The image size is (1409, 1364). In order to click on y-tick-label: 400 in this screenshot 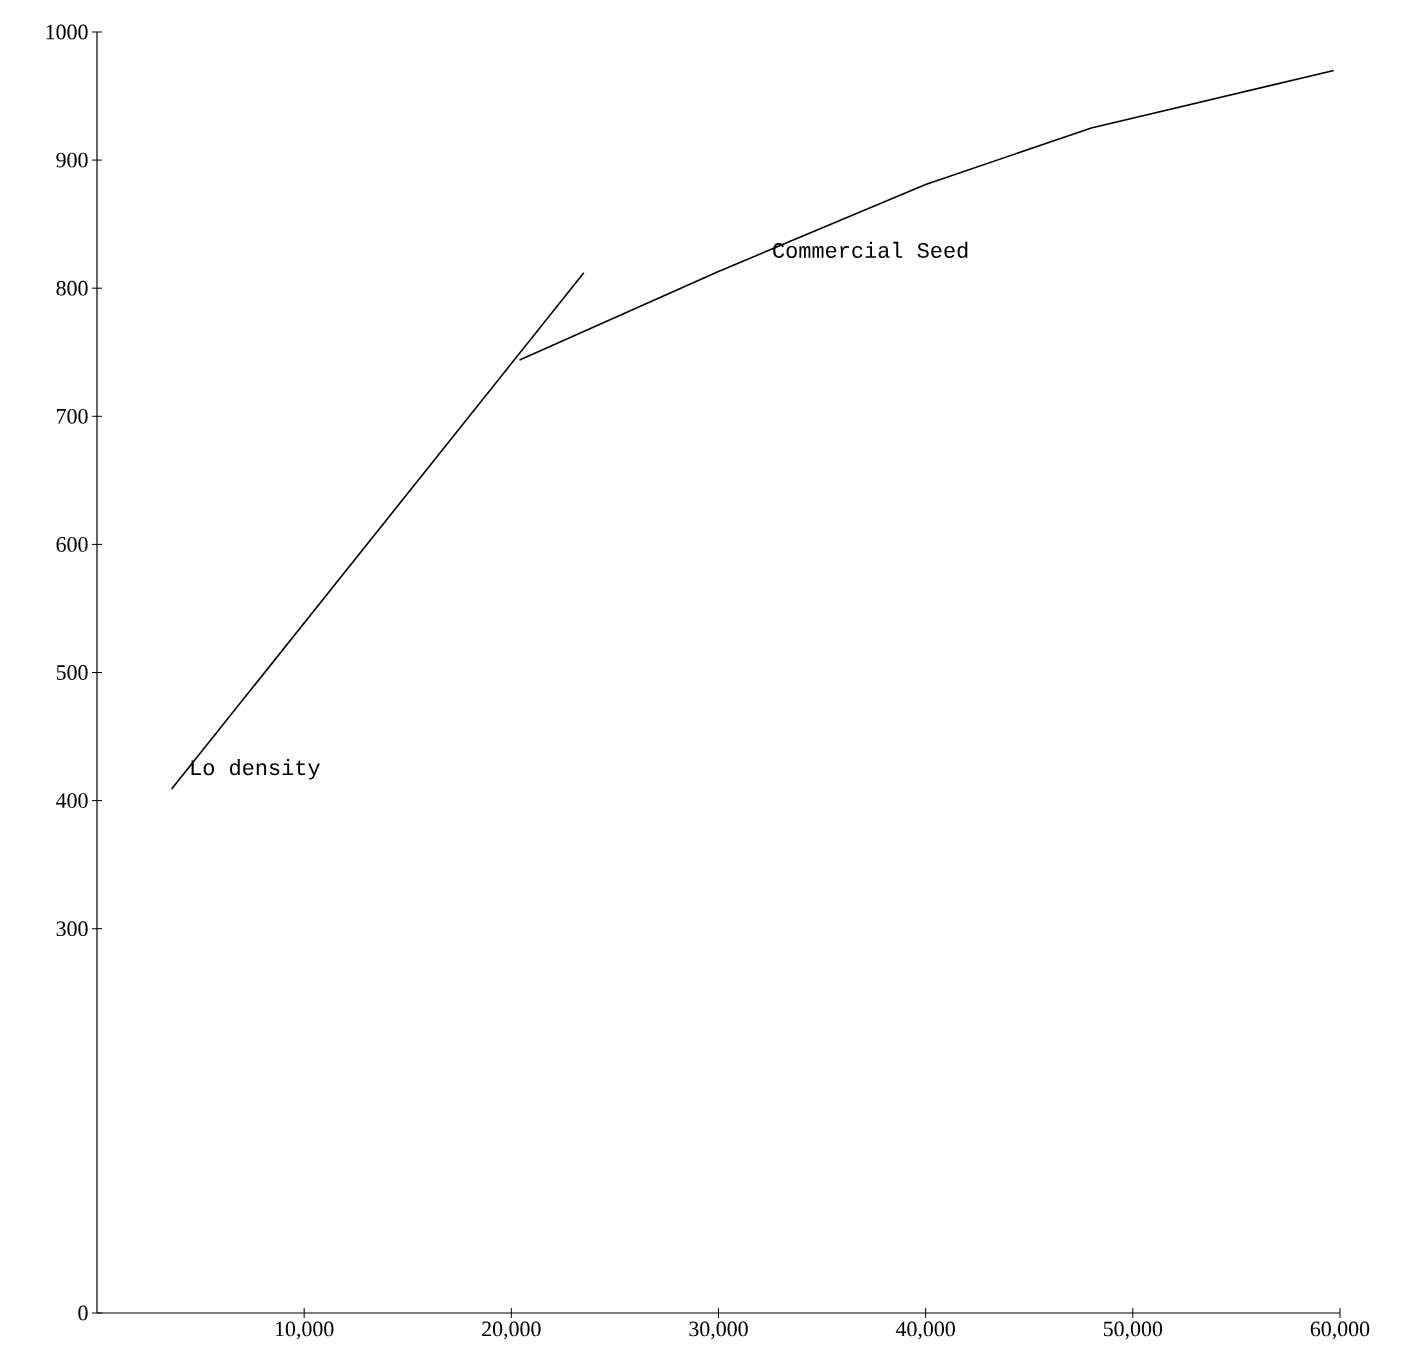, I will do `click(72, 800)`.